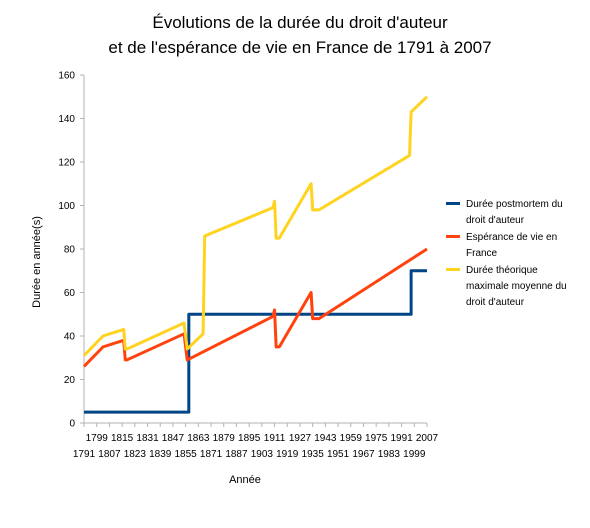  What do you see at coordinates (211, 454) in the screenshot?
I see `x-tick-label: 1871` at bounding box center [211, 454].